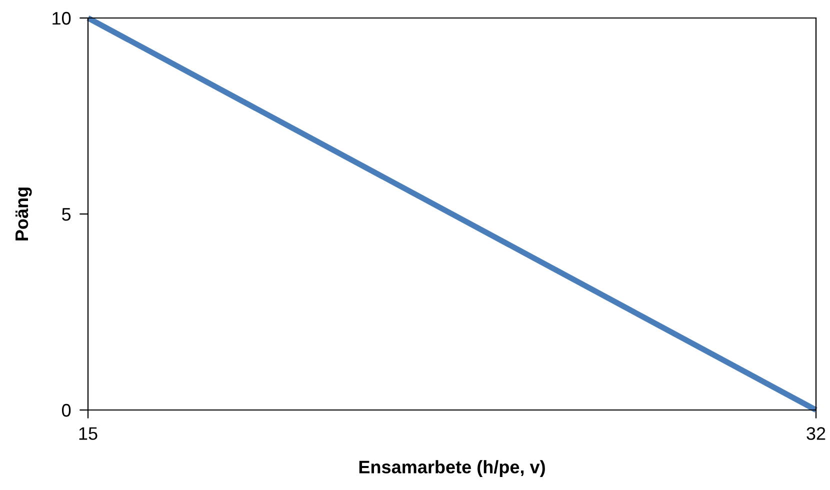  What do you see at coordinates (61, 18) in the screenshot?
I see `y-tick-label: 10` at bounding box center [61, 18].